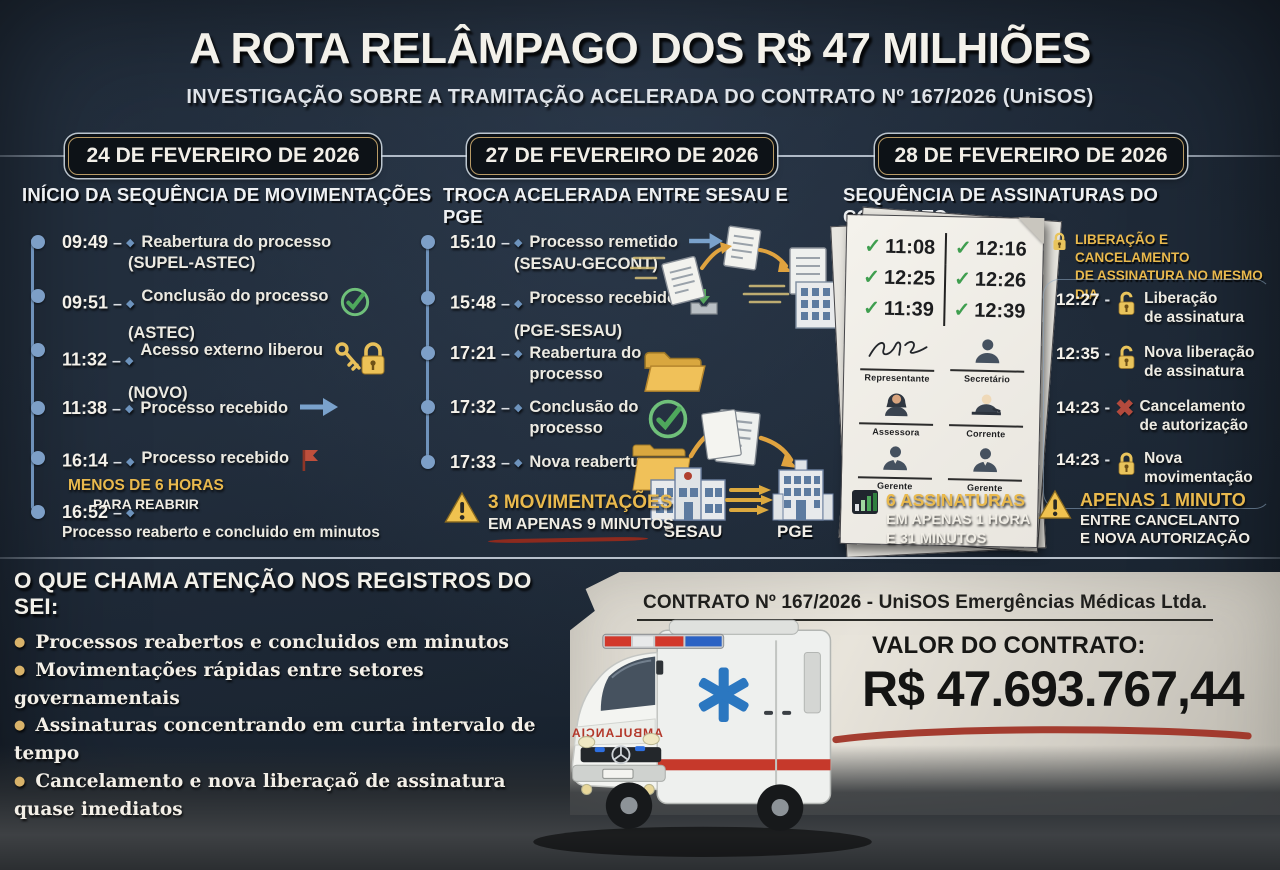 The width and height of the screenshot is (1280, 870). What do you see at coordinates (158, 393) in the screenshot?
I see `event-subtext: (NOVO)` at bounding box center [158, 393].